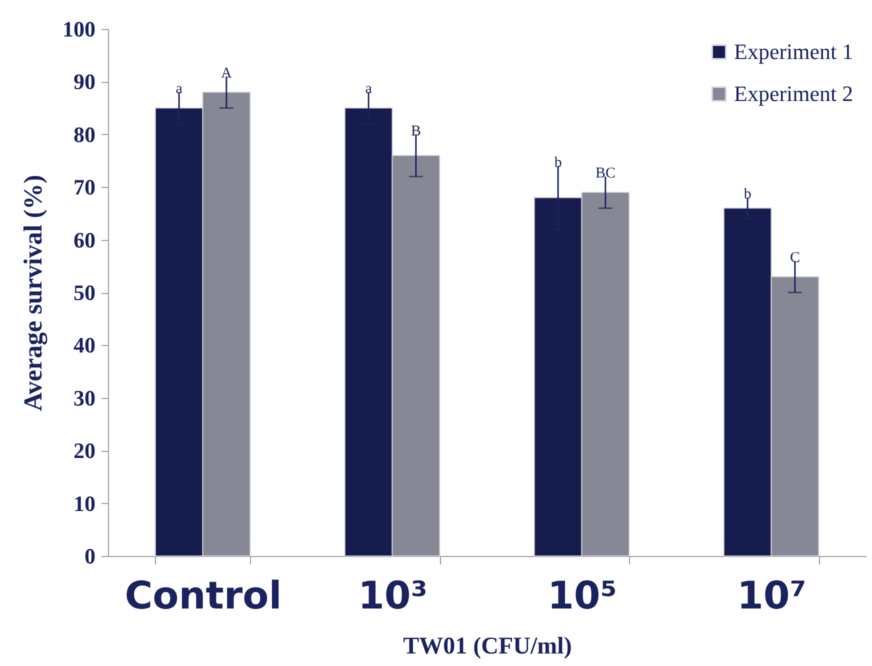 The image size is (872, 666). I want to click on x-tick-label: 10⁷, so click(771, 596).